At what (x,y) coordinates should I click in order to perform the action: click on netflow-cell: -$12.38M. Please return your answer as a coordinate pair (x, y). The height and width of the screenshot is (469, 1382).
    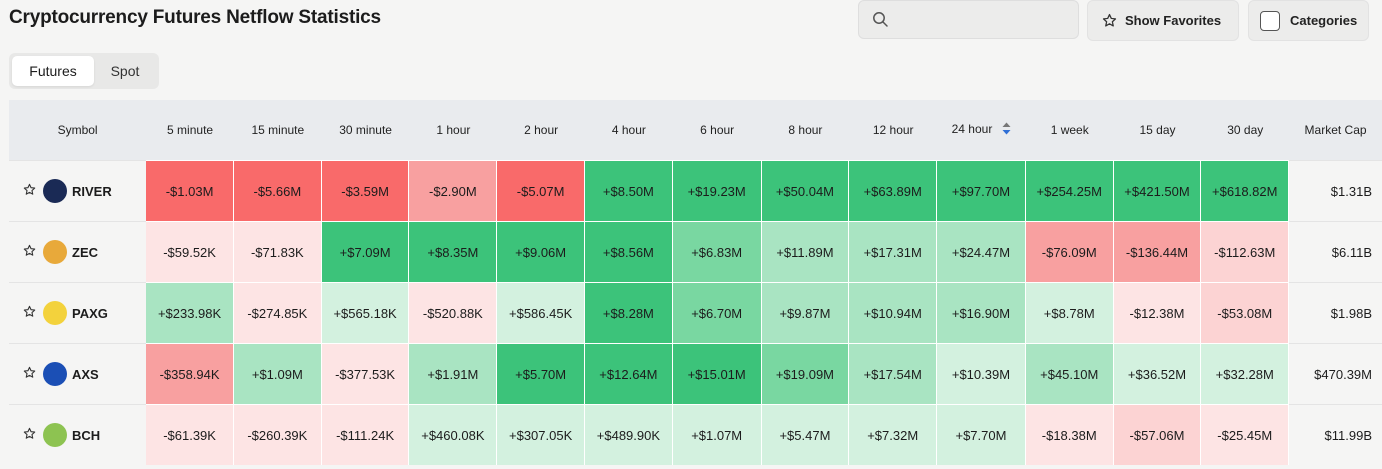
    Looking at the image, I should click on (1157, 312).